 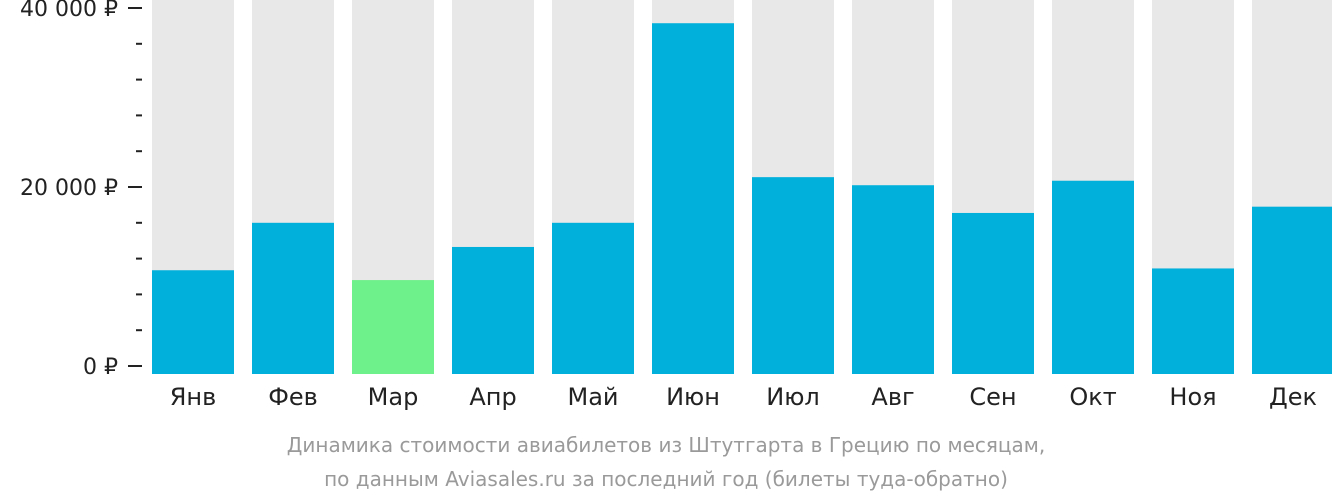 What do you see at coordinates (69, 188) in the screenshot?
I see `y-tick-label: 20 000 ₽` at bounding box center [69, 188].